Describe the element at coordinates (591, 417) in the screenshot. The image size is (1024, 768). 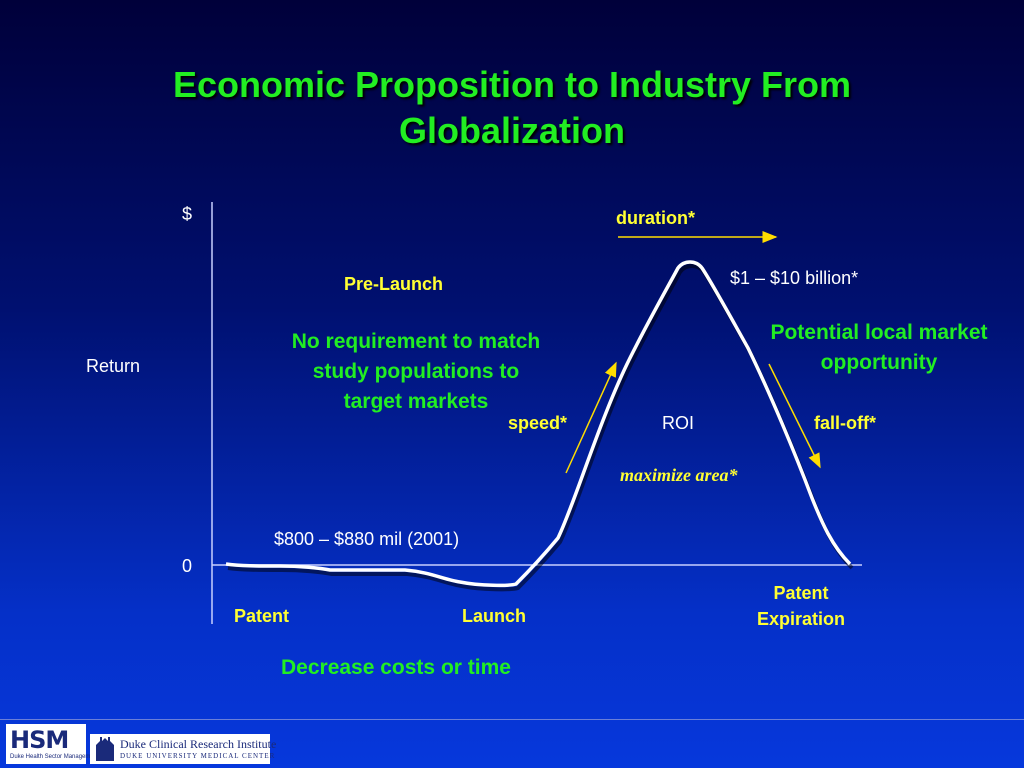
I see `speed-arrow` at that location.